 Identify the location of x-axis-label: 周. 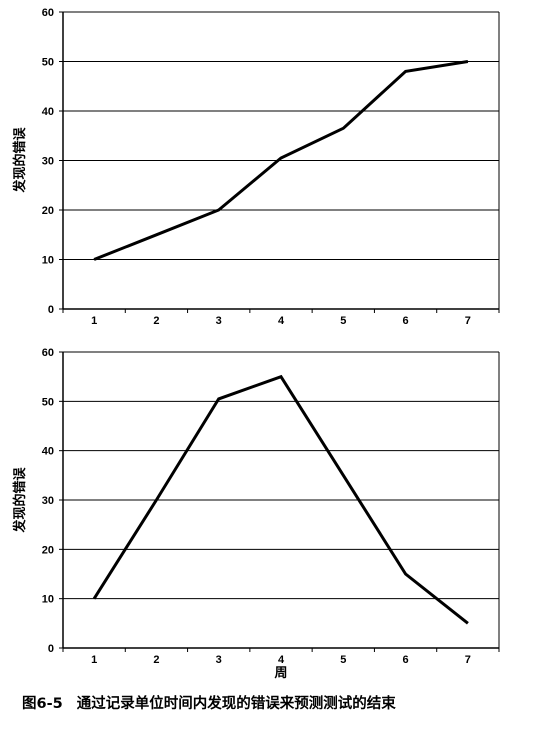
(280, 673).